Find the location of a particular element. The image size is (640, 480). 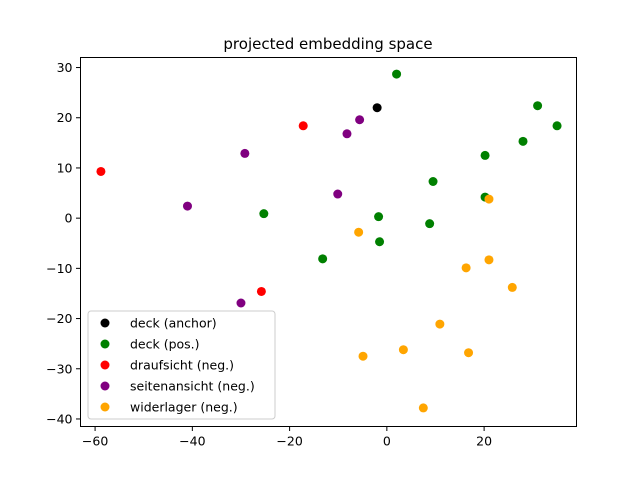

legend-label: draufsicht (neg.) is located at coordinates (182, 365).